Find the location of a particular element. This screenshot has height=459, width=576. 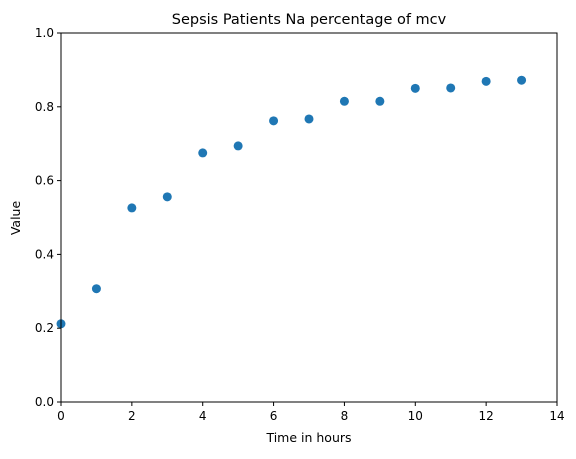

chart-title: Sepsis Patients Na percentage of mcv is located at coordinates (309, 20).